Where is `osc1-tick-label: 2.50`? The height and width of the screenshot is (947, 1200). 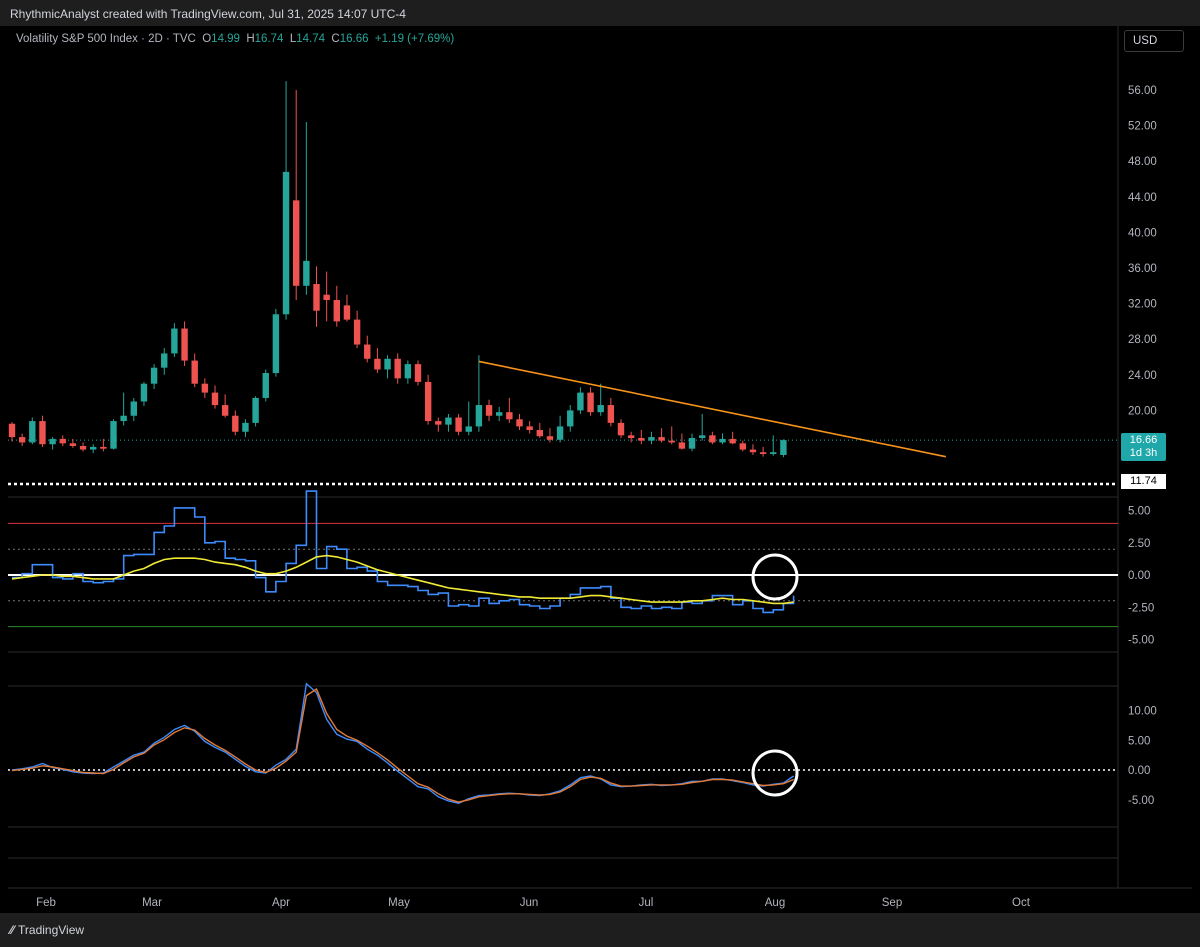 osc1-tick-label: 2.50 is located at coordinates (1139, 544).